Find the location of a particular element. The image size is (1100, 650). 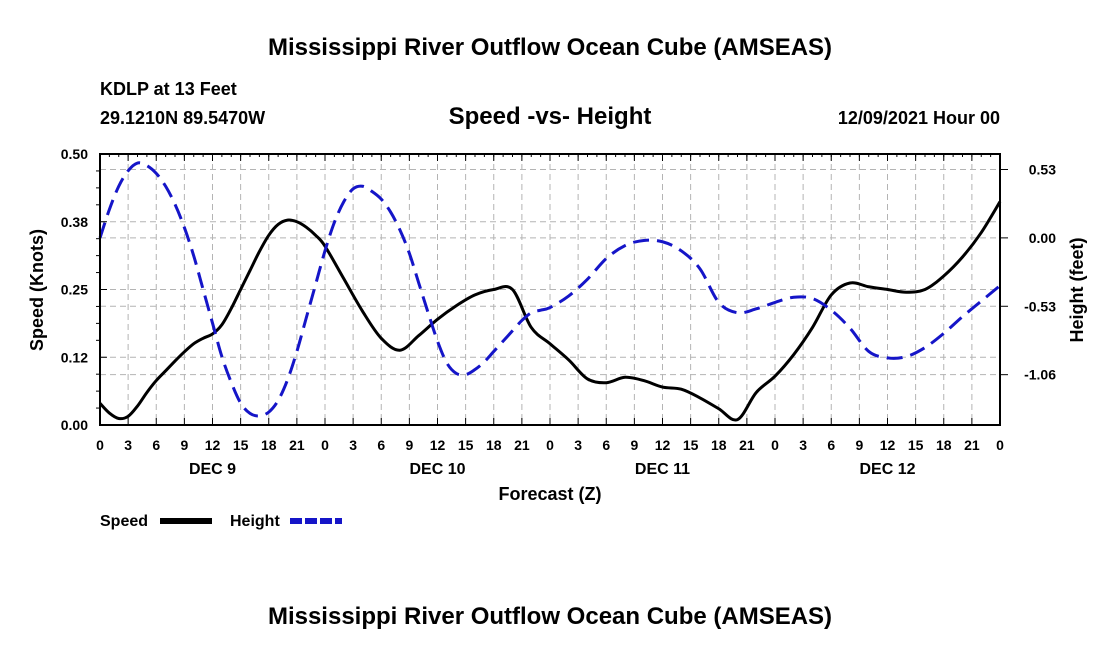

y-tick-label: 0.00 is located at coordinates (74, 425).